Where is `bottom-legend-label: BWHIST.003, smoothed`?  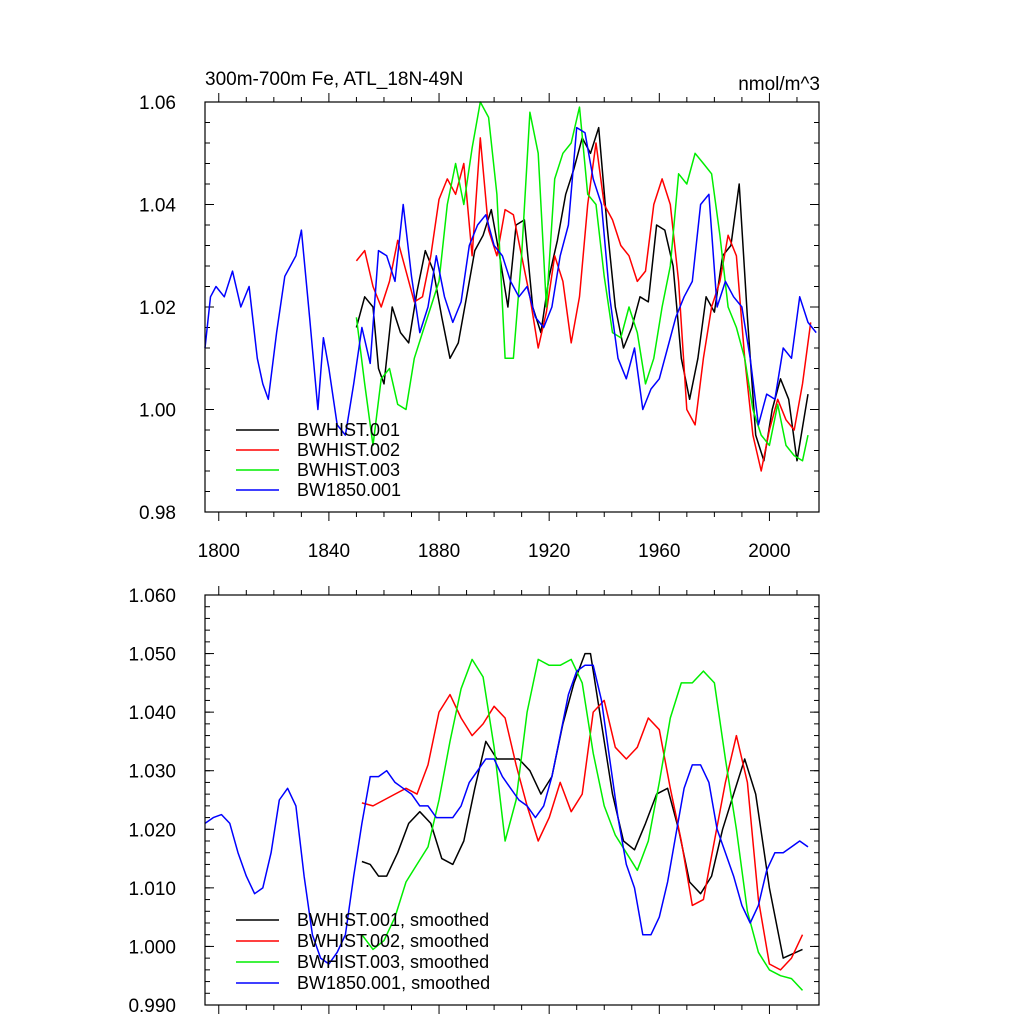 bottom-legend-label: BWHIST.003, smoothed is located at coordinates (393, 962).